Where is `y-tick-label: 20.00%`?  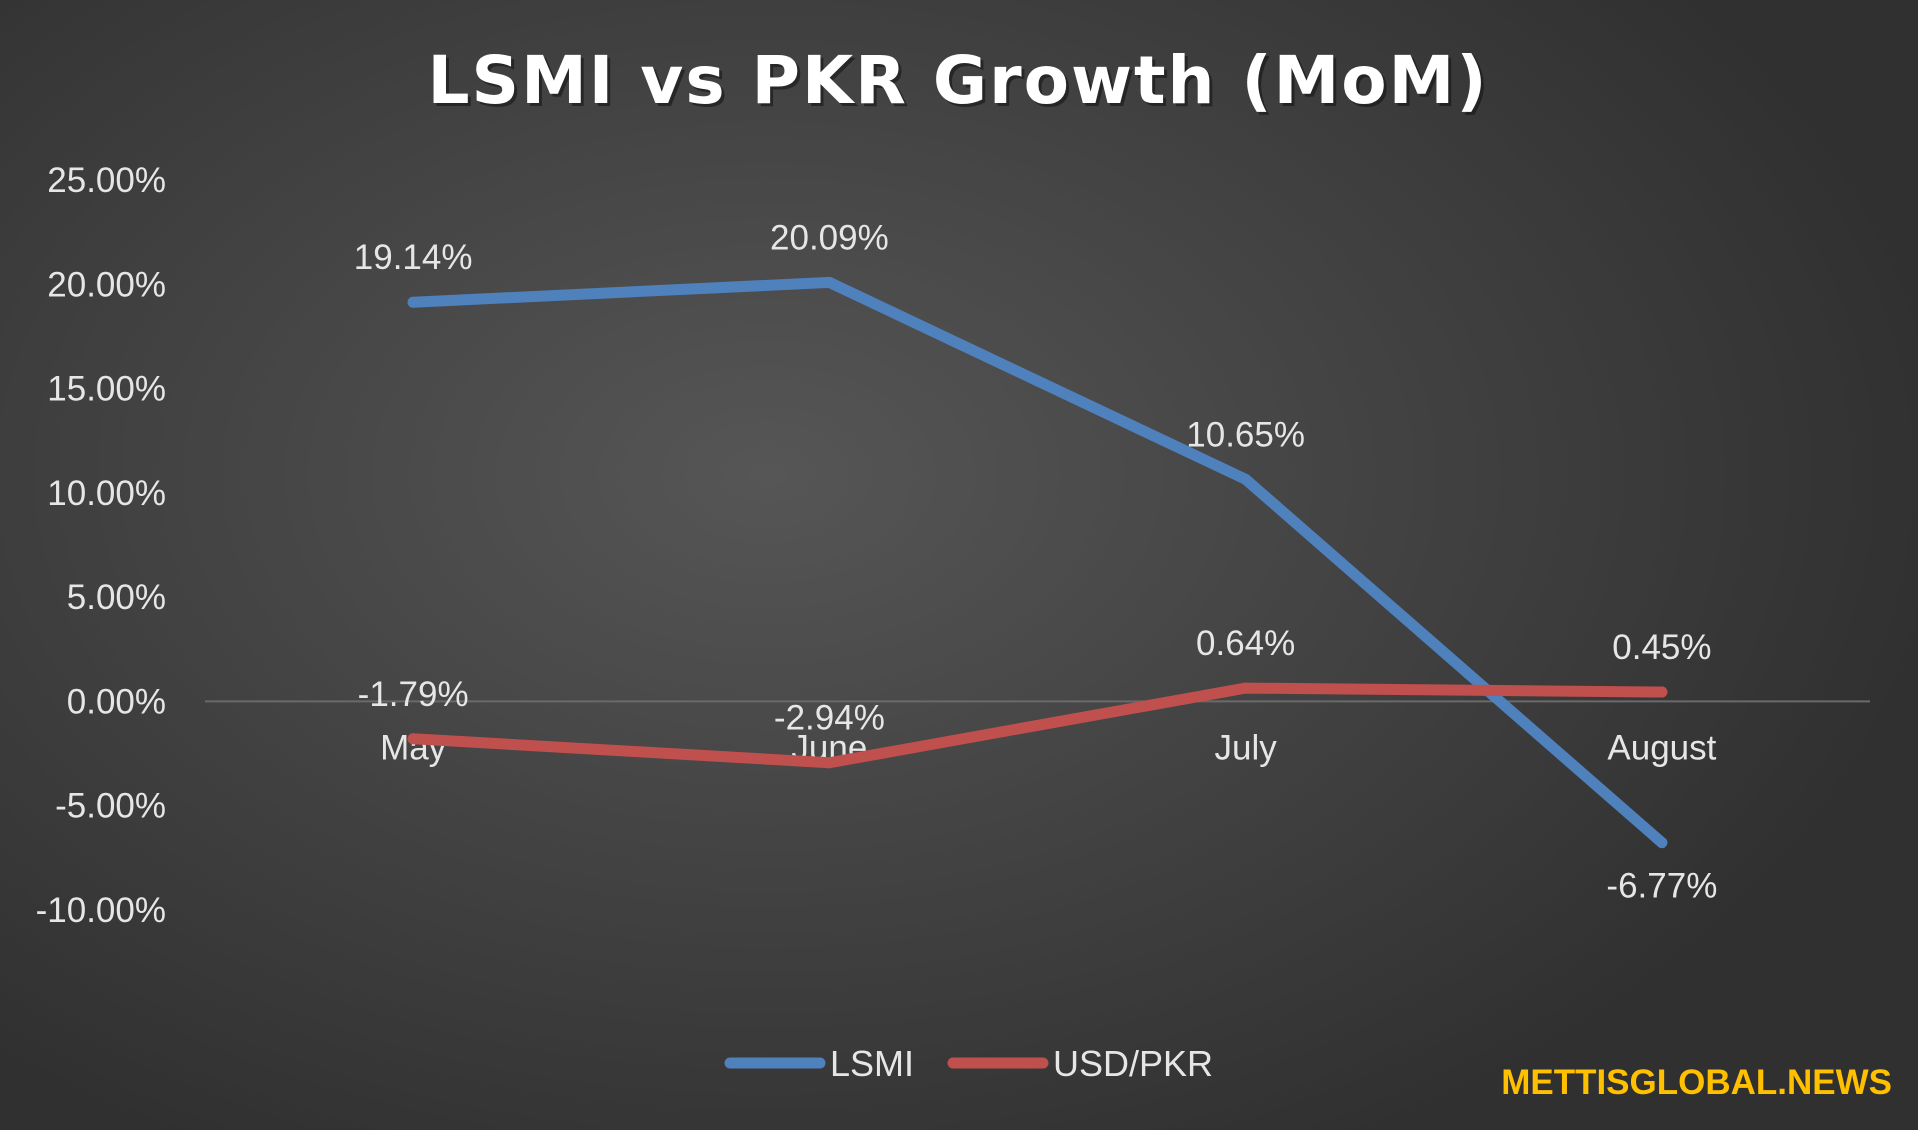
y-tick-label: 20.00% is located at coordinates (106, 284).